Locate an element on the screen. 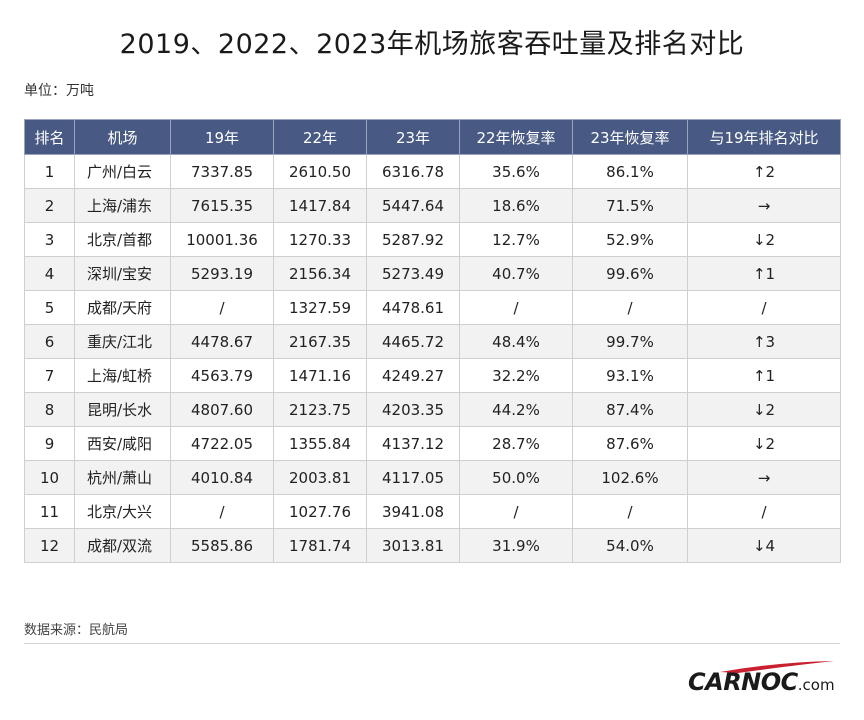 The height and width of the screenshot is (720, 864). cell-rank: 1 is located at coordinates (49, 171).